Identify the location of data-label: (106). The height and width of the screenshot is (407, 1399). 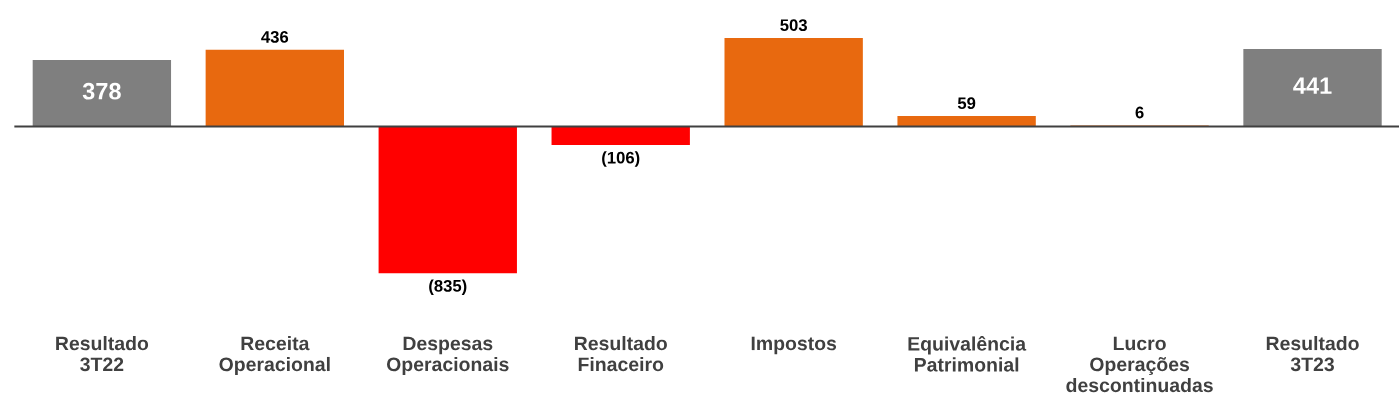
(621, 159).